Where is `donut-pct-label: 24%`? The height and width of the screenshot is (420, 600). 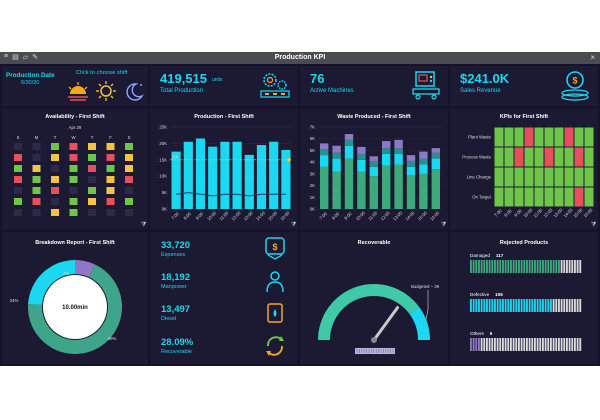
donut-pct-label: 24% is located at coordinates (14, 300).